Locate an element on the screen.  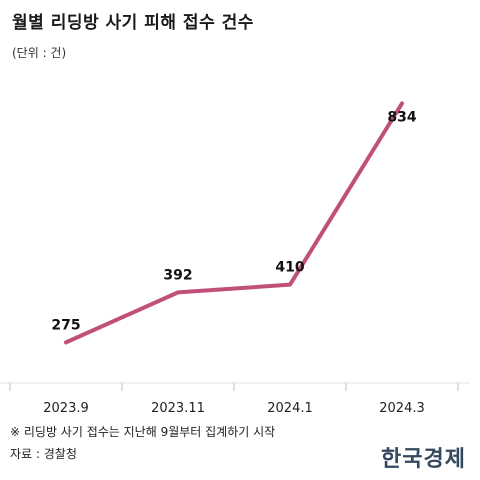
unit-note: (단위 : 건) is located at coordinates (39, 53).